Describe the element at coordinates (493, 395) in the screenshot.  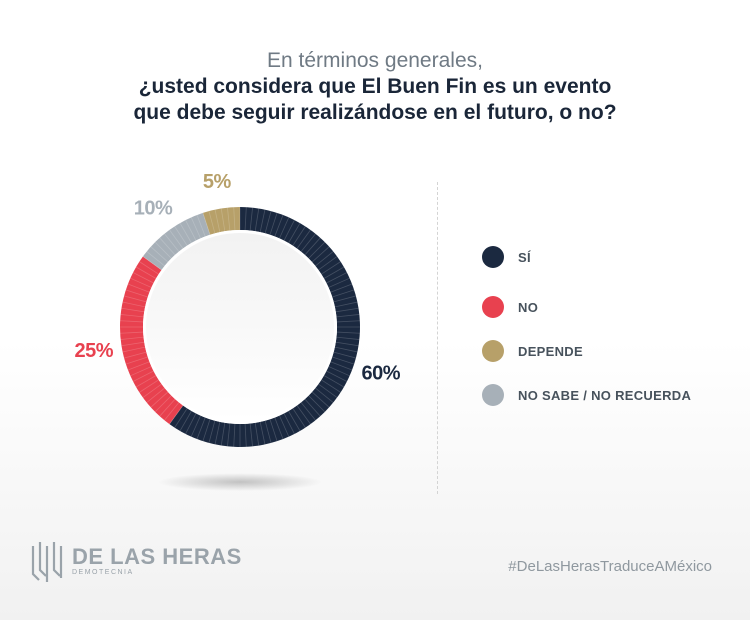
I see `legend-swatch-no-sabe` at that location.